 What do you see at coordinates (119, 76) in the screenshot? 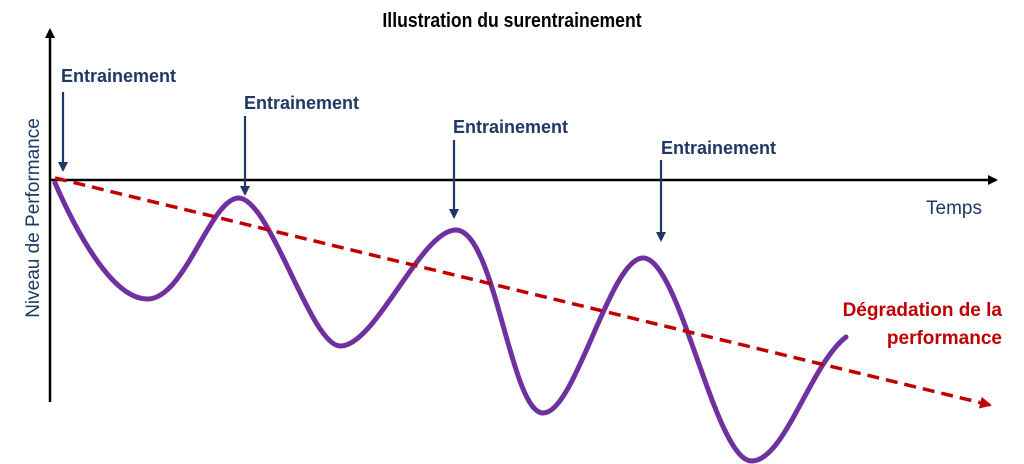
I see `training-label-1: Entrainement` at bounding box center [119, 76].